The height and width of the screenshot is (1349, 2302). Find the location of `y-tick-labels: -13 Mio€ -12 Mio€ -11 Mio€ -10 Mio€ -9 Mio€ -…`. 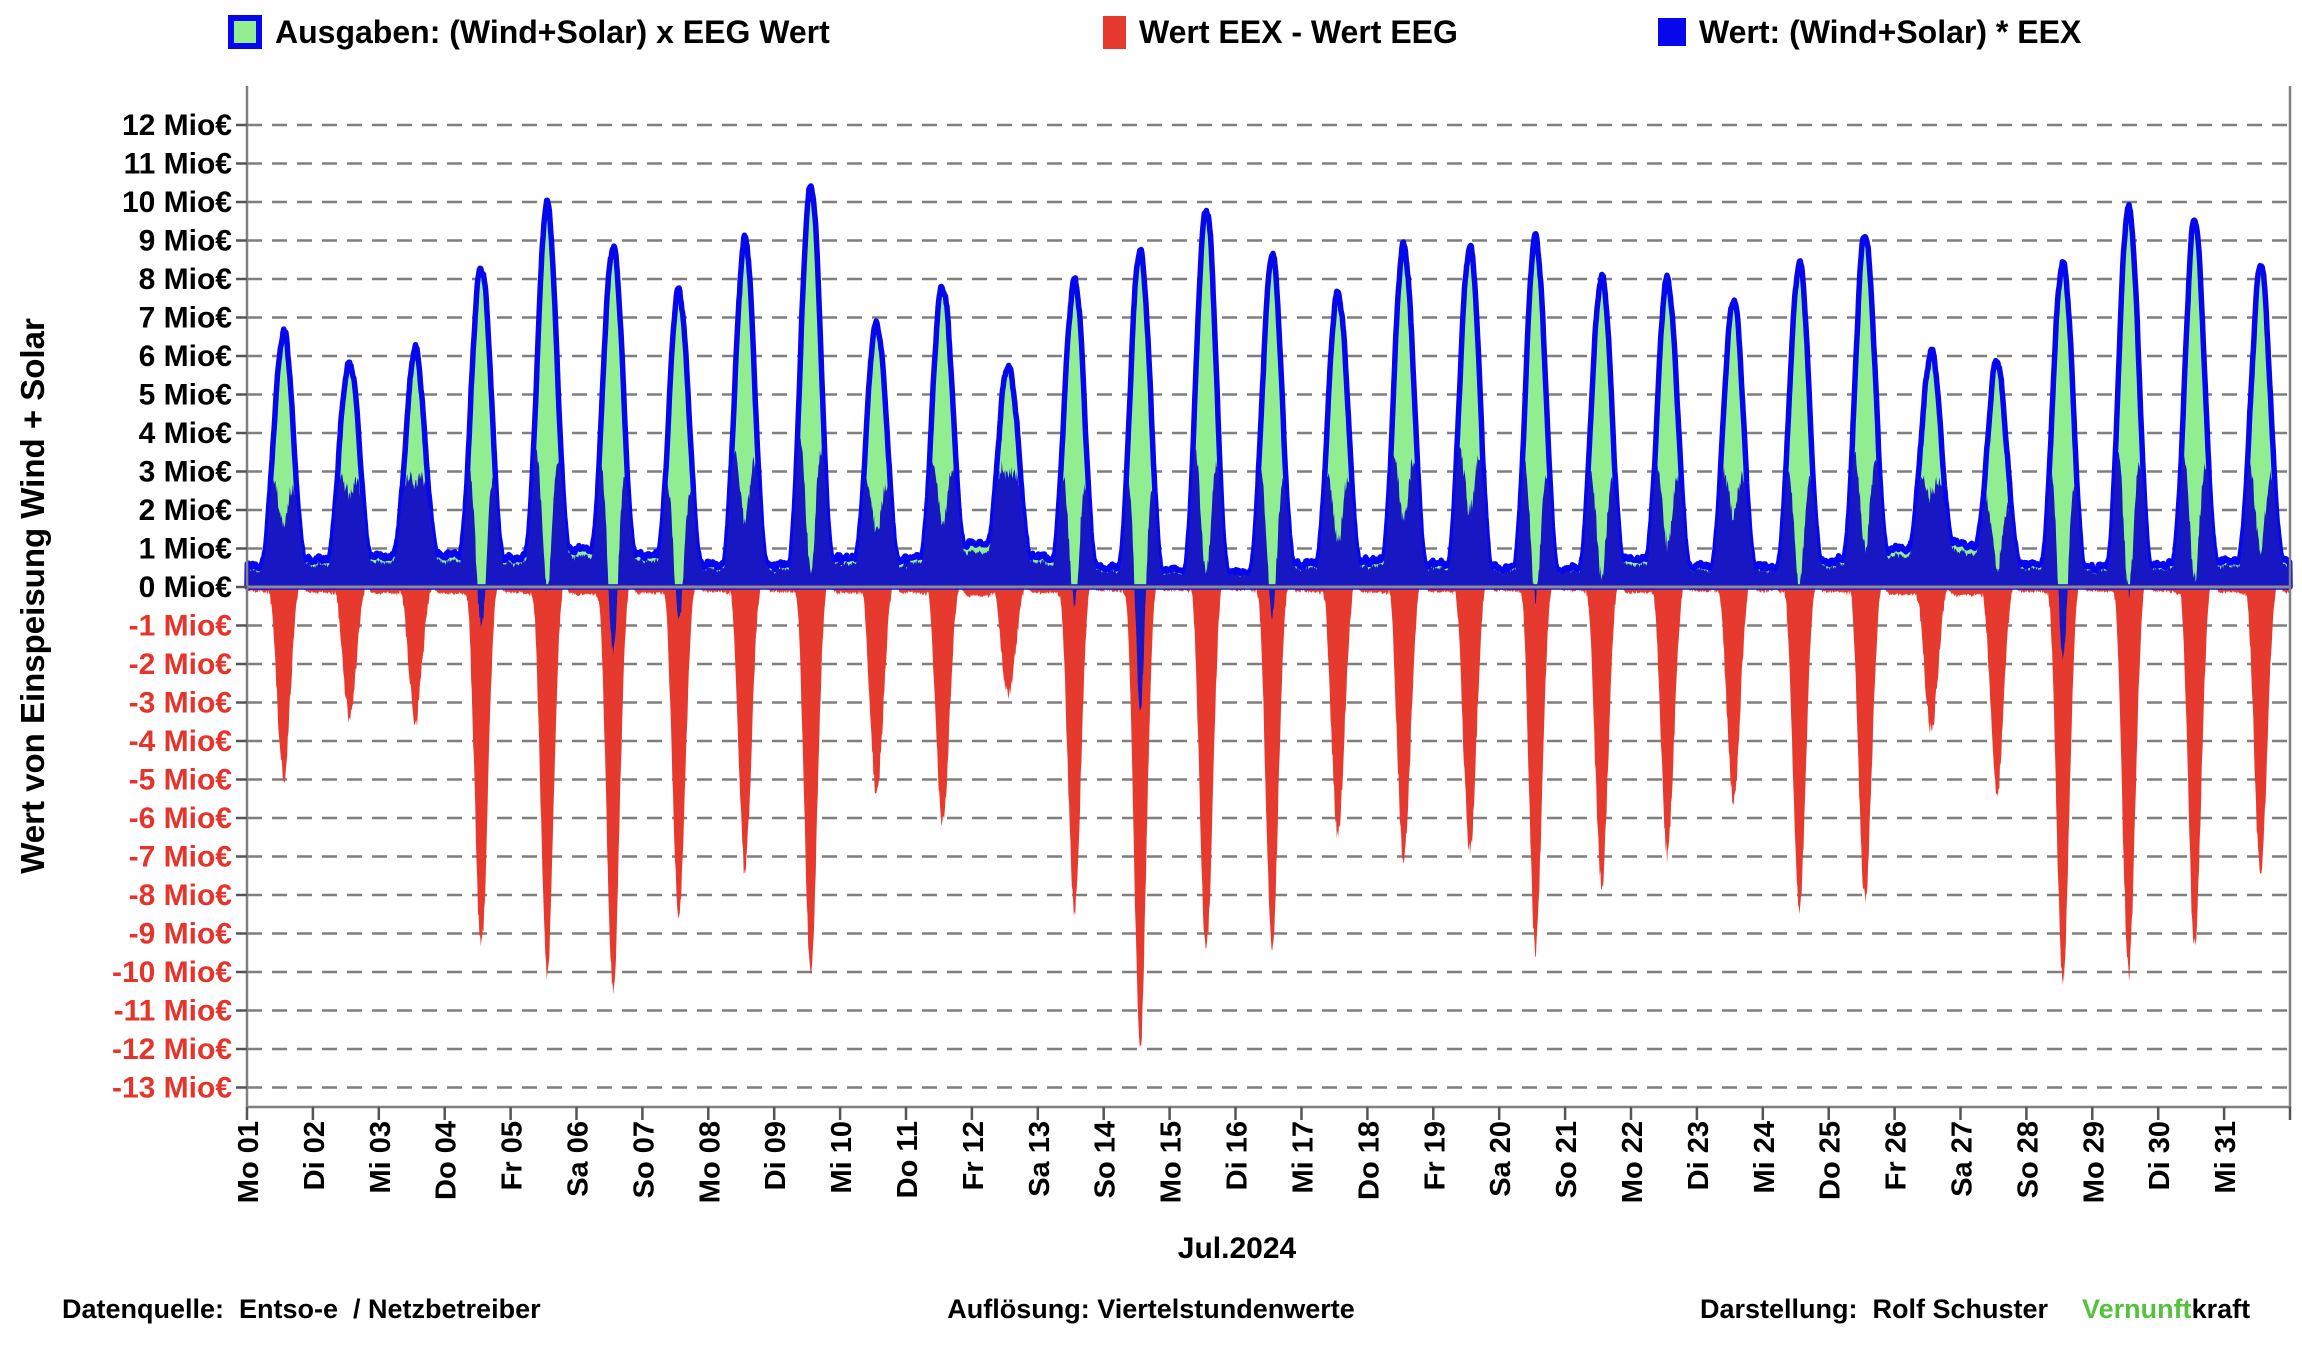

y-tick-labels: -13 Mio€ -12 Mio€ -11 Mio€ -10 Mio€ -9 Mio€ -… is located at coordinates (172, 607).